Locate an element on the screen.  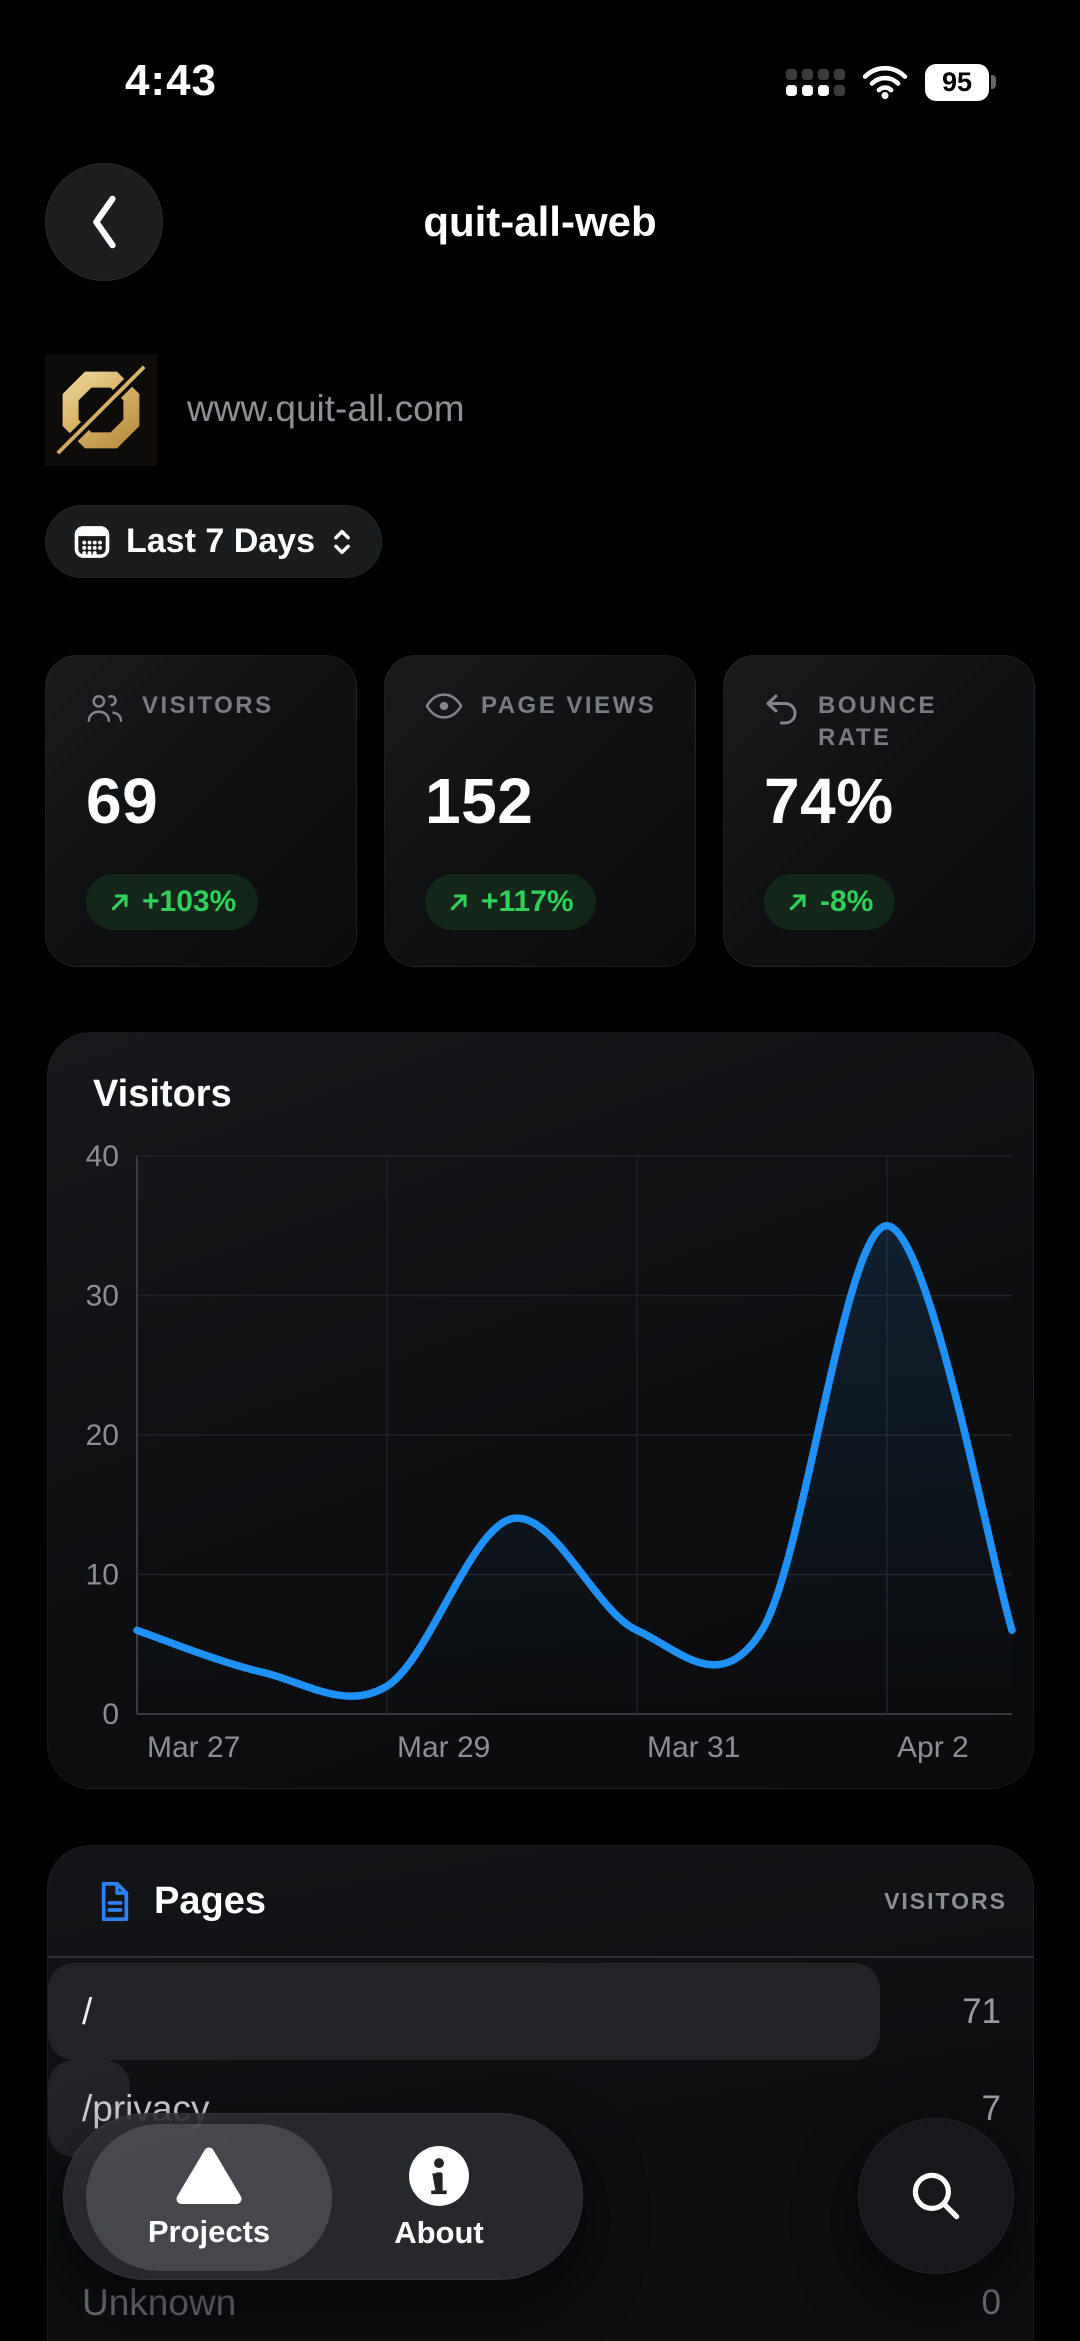
svg-text: Mar 27 is located at coordinates (193, 1747).